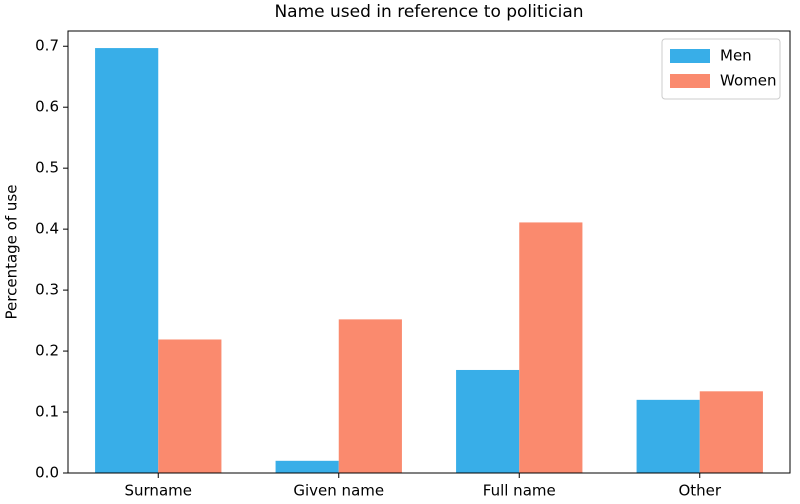  Describe the element at coordinates (736, 56) in the screenshot. I see `legend-label: Men` at that location.